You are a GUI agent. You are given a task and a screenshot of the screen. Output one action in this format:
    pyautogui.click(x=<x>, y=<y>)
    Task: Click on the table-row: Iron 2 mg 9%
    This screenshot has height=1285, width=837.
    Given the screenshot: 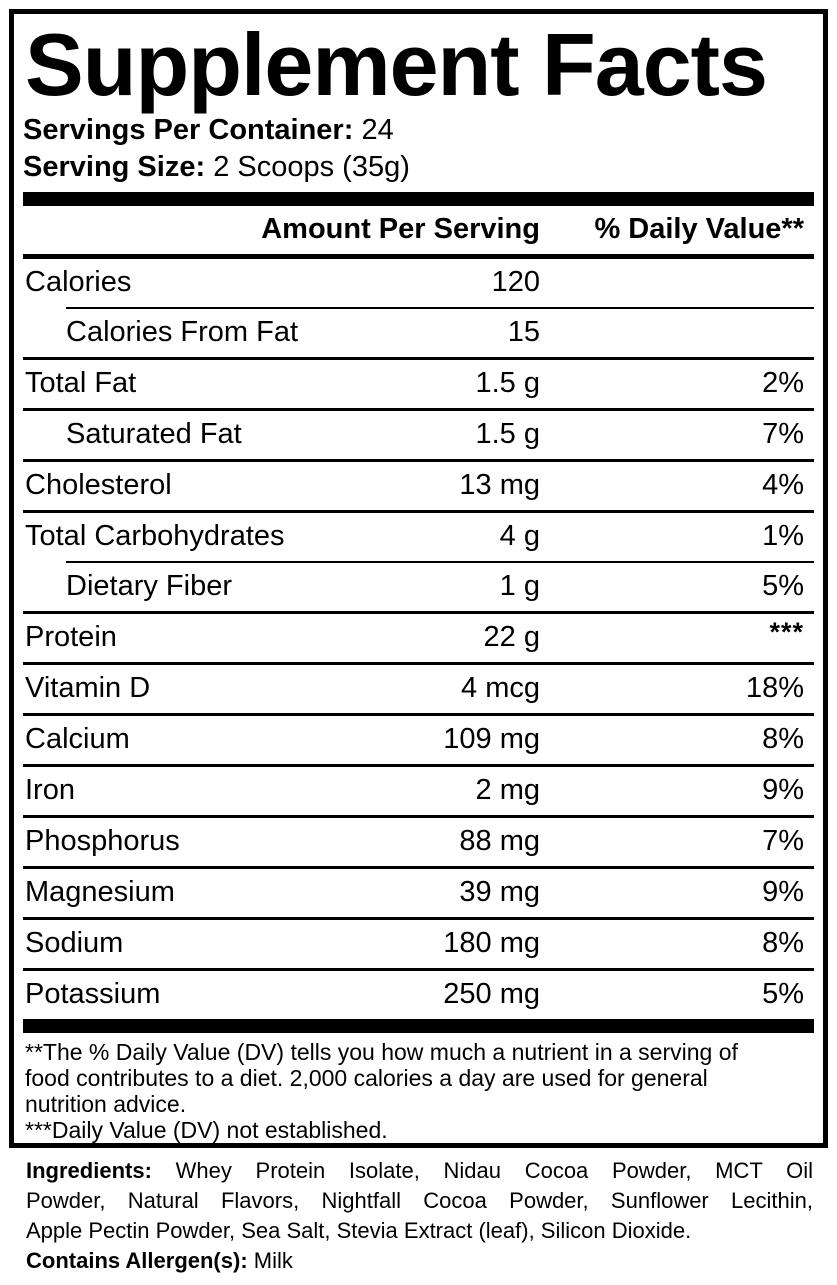 What is the action you would take?
    pyautogui.click(x=418, y=791)
    